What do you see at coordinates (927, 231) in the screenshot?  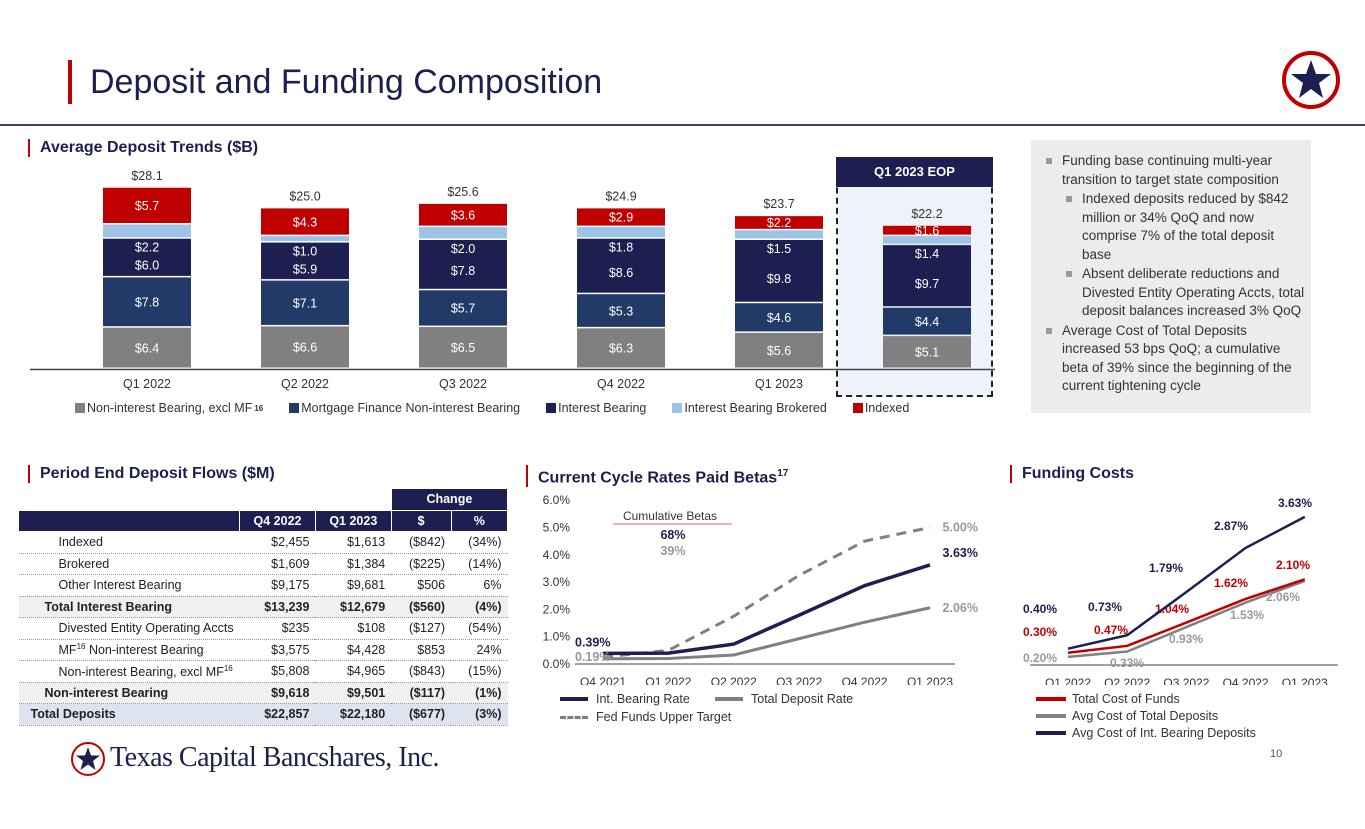 I see `bar-value-label: $1.6` at bounding box center [927, 231].